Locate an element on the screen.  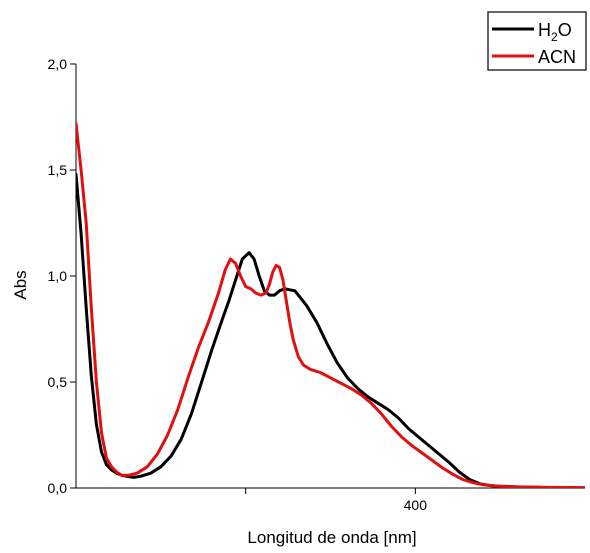
y-tick-label: 2,0 is located at coordinates (58, 64).